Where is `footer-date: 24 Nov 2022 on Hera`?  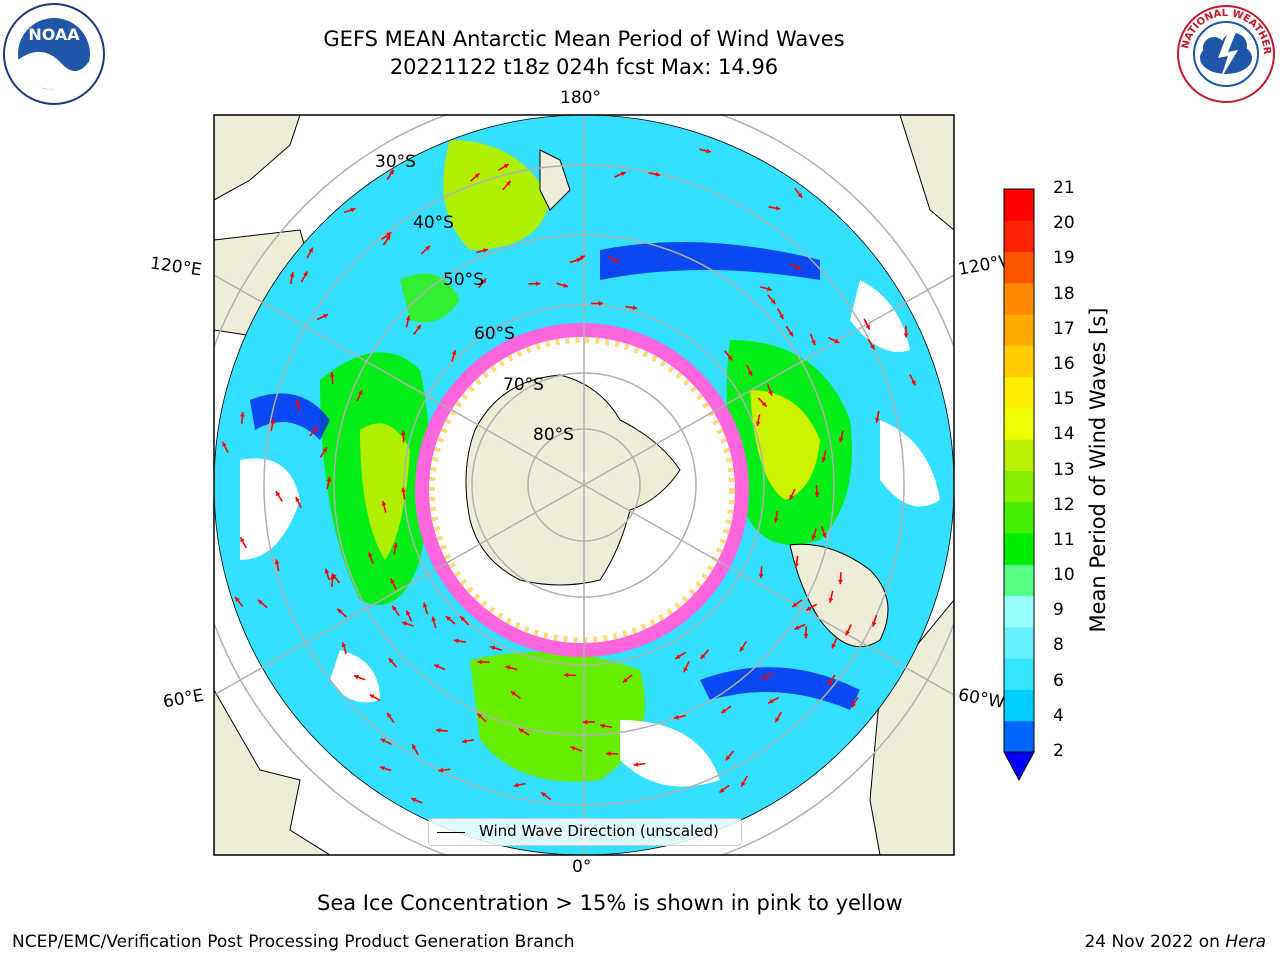 footer-date: 24 Nov 2022 on Hera is located at coordinates (1175, 942).